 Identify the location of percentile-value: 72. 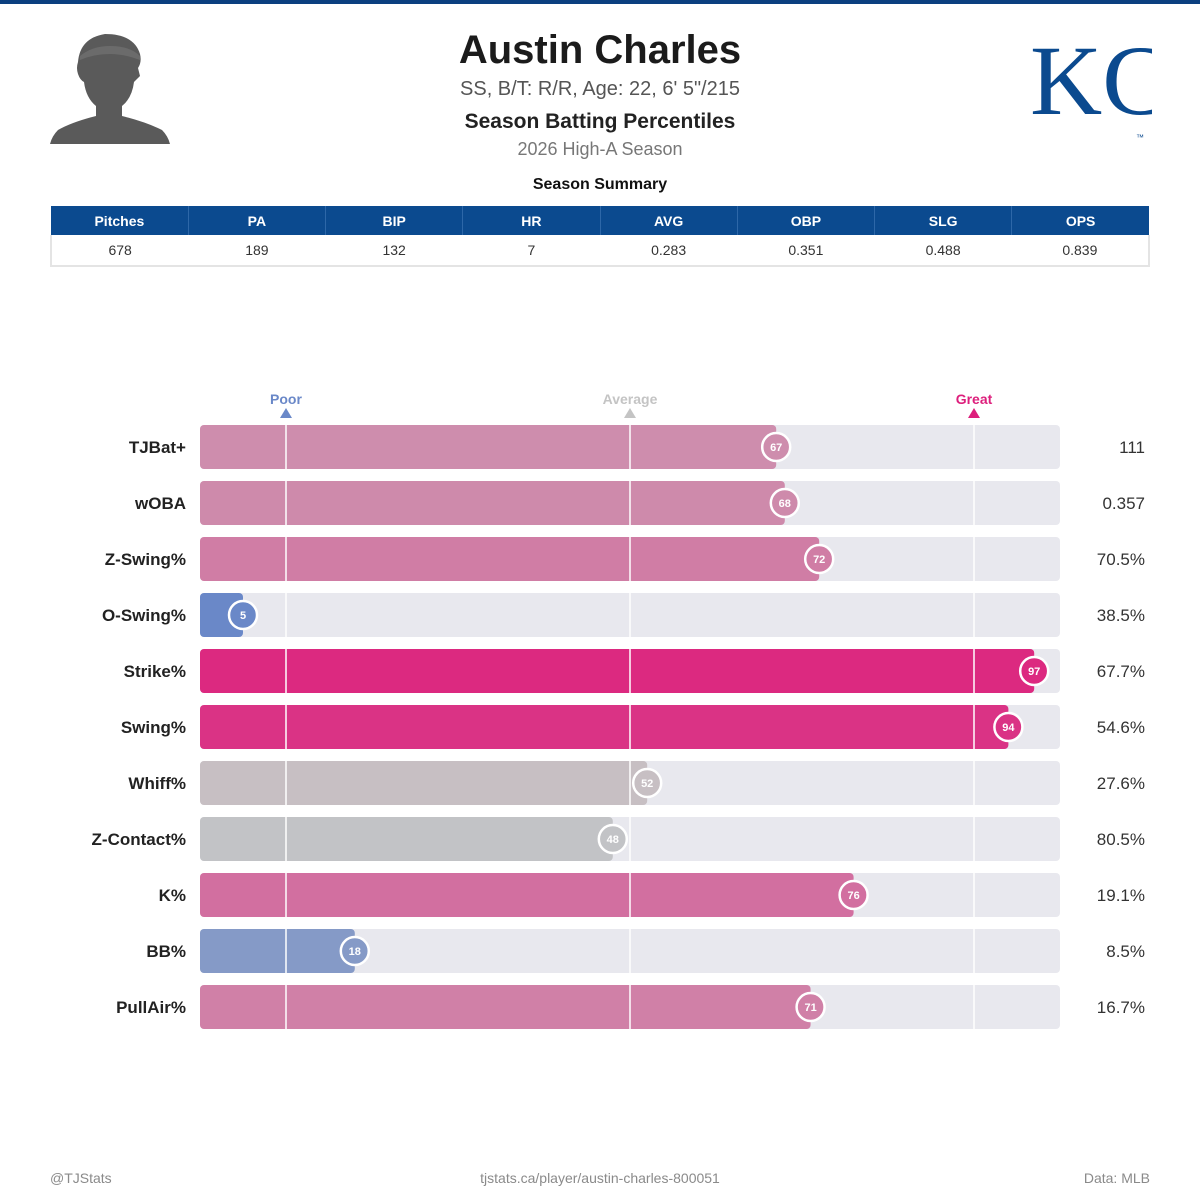
(819, 560).